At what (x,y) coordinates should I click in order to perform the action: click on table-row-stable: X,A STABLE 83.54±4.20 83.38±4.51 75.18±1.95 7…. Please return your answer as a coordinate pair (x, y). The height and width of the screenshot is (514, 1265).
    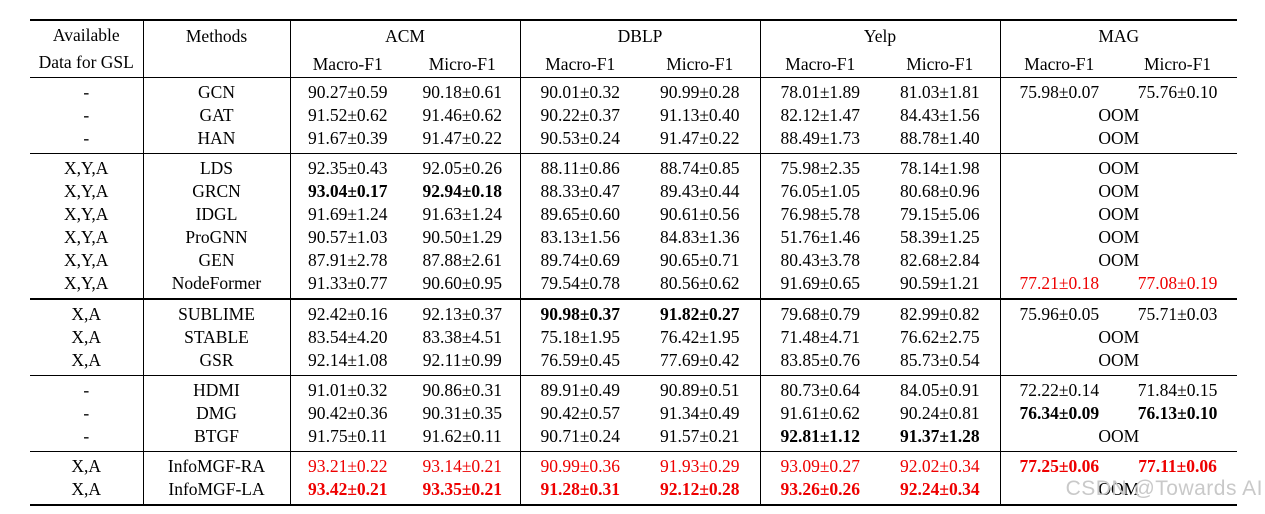
    Looking at the image, I should click on (634, 337).